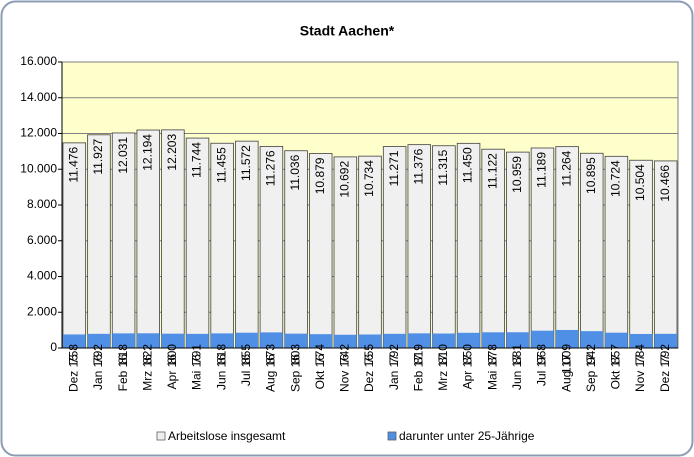  What do you see at coordinates (418, 166) in the screenshot?
I see `value-label: 11.376` at bounding box center [418, 166].